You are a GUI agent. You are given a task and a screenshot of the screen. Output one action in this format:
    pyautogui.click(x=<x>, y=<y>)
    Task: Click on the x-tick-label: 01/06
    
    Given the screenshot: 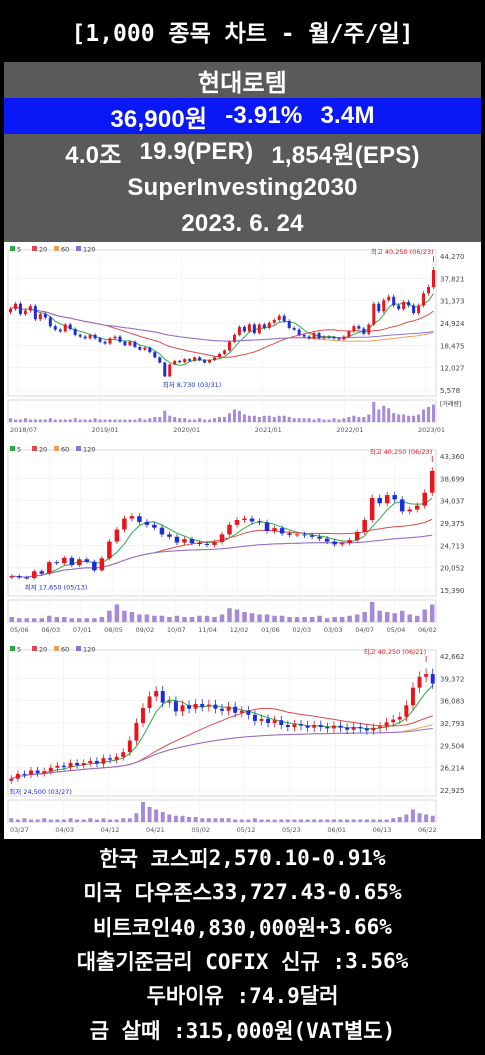 What is the action you would take?
    pyautogui.click(x=270, y=630)
    